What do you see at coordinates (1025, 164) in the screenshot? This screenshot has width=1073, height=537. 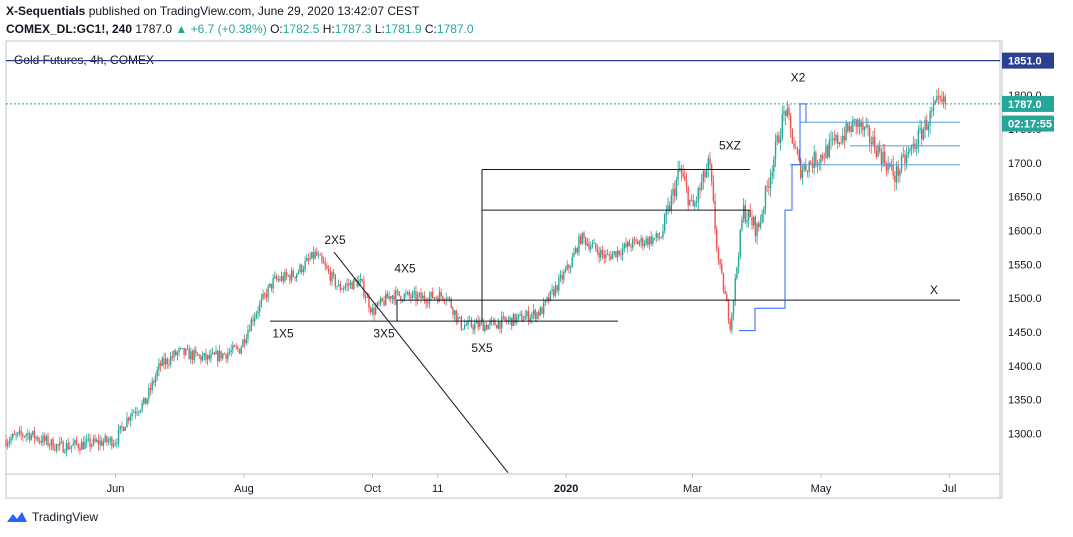 I see `y-tick-label: 1700.0` at bounding box center [1025, 164].